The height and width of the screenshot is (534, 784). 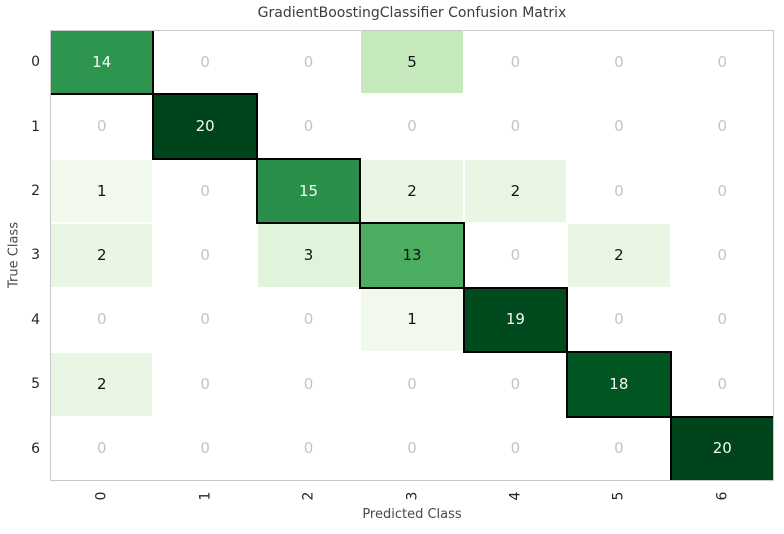 What do you see at coordinates (102, 384) in the screenshot?
I see `matrix-cell-r5c0: 2` at bounding box center [102, 384].